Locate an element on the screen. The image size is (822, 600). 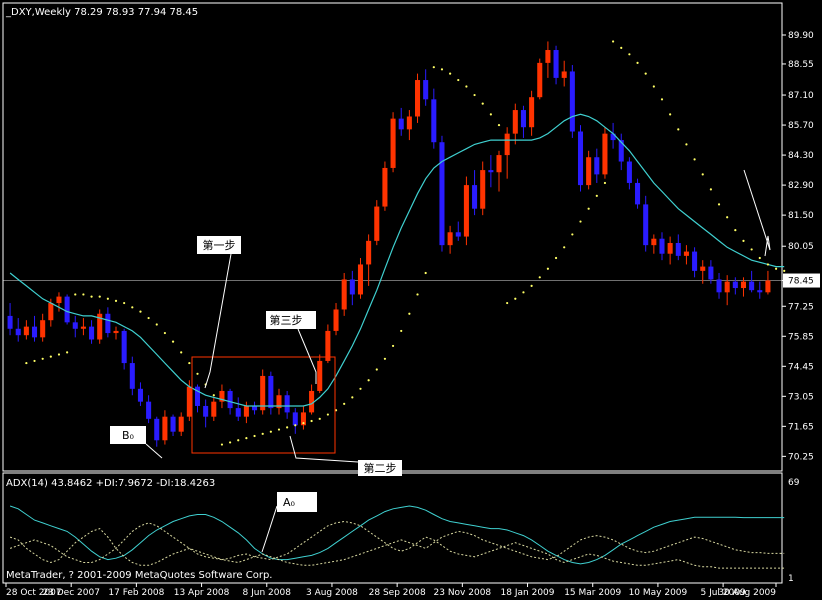
step3-label: 第三步 is located at coordinates (286, 320).